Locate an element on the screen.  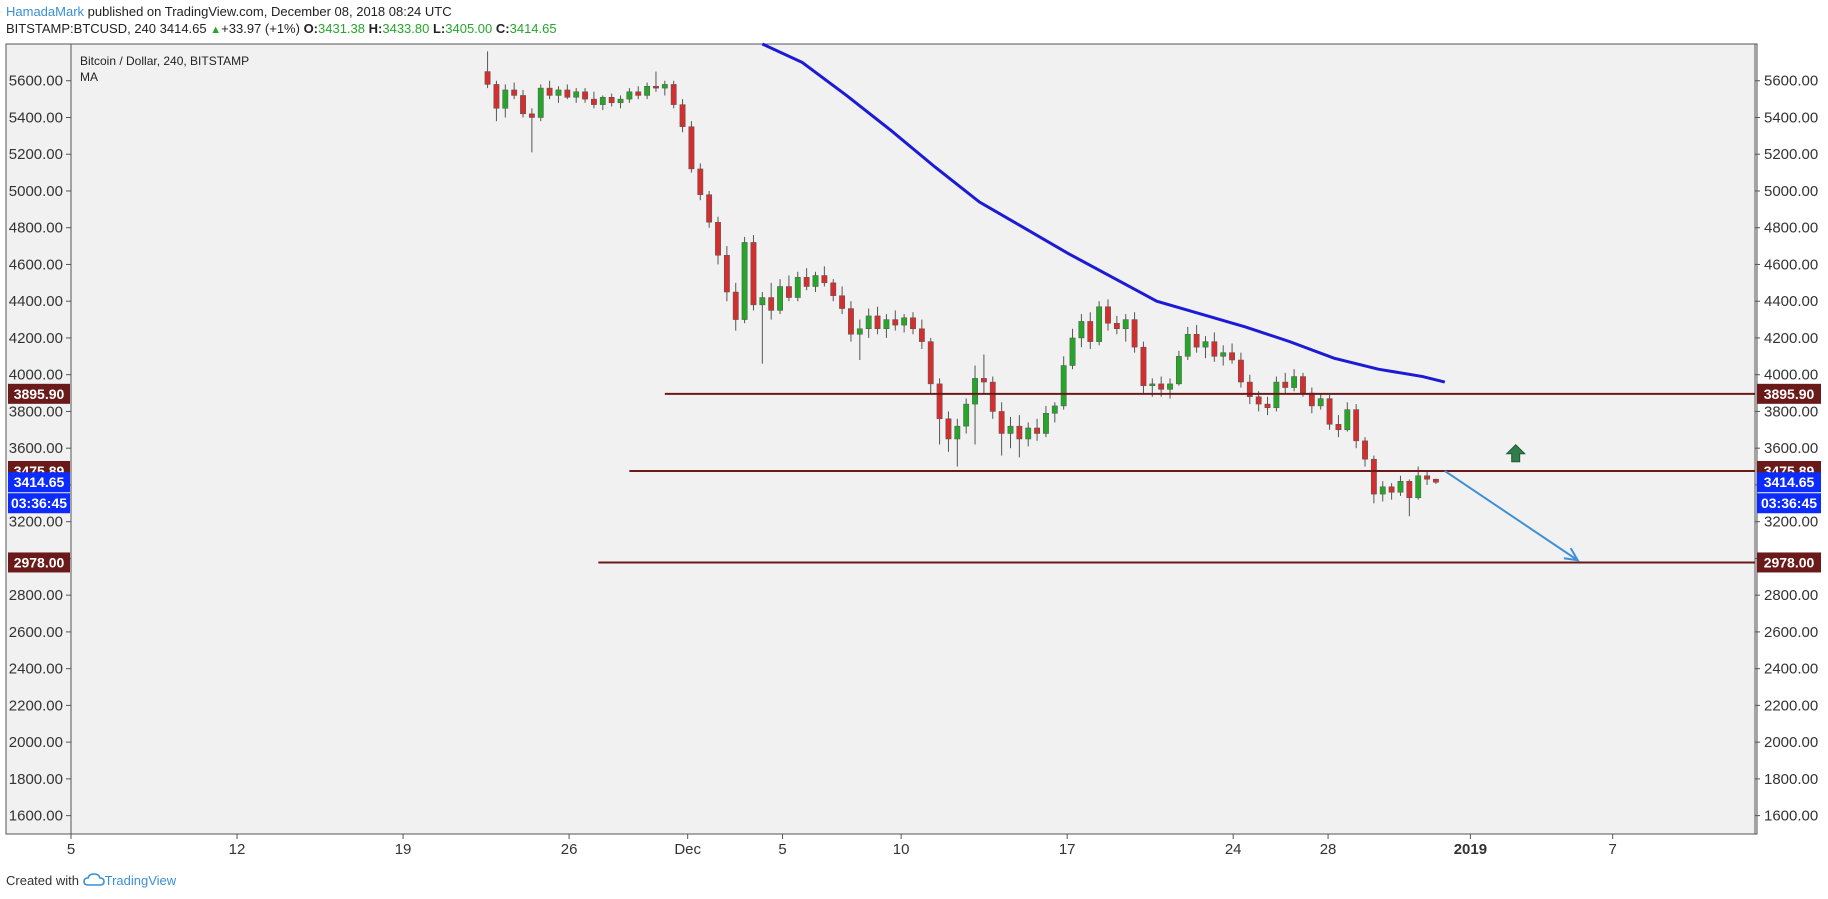
moving-average is located at coordinates (1103, 213).